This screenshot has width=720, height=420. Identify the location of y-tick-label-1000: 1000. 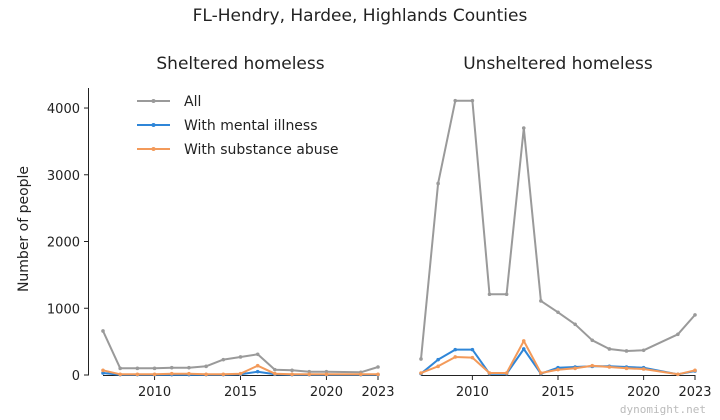
(63, 309).